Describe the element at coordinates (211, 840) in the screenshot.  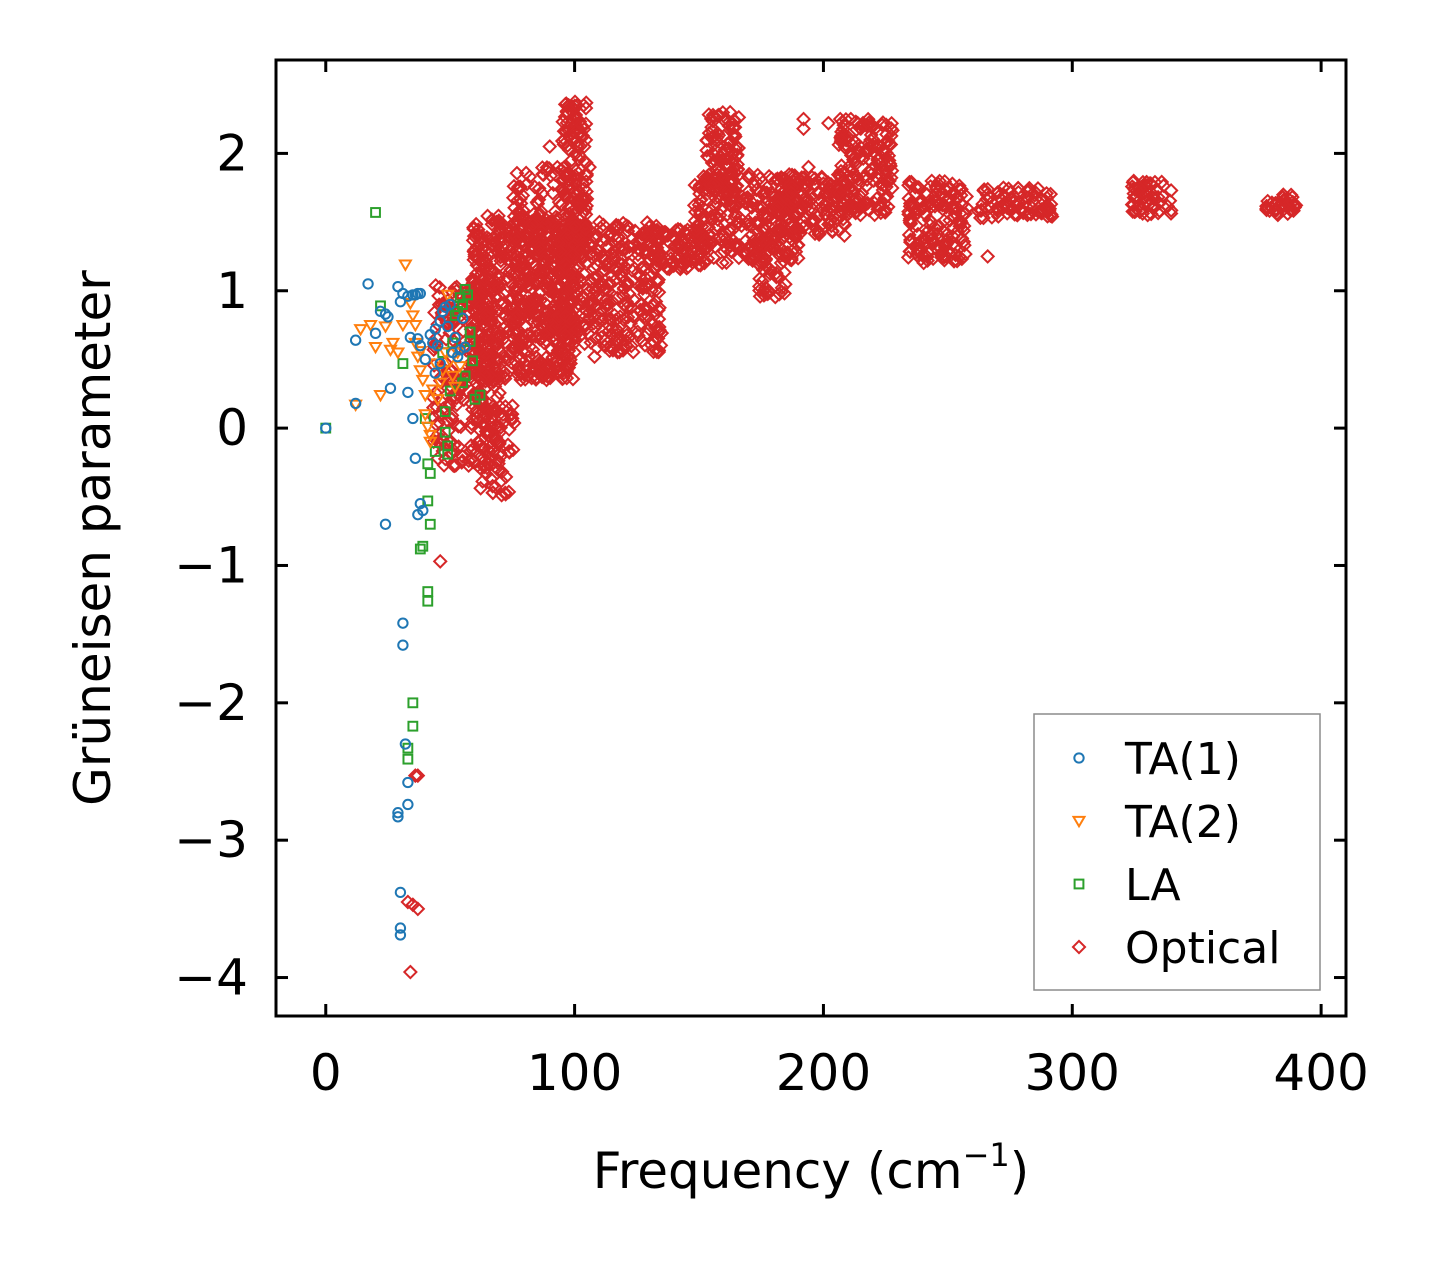
I see `y-tick-label: −3` at that location.